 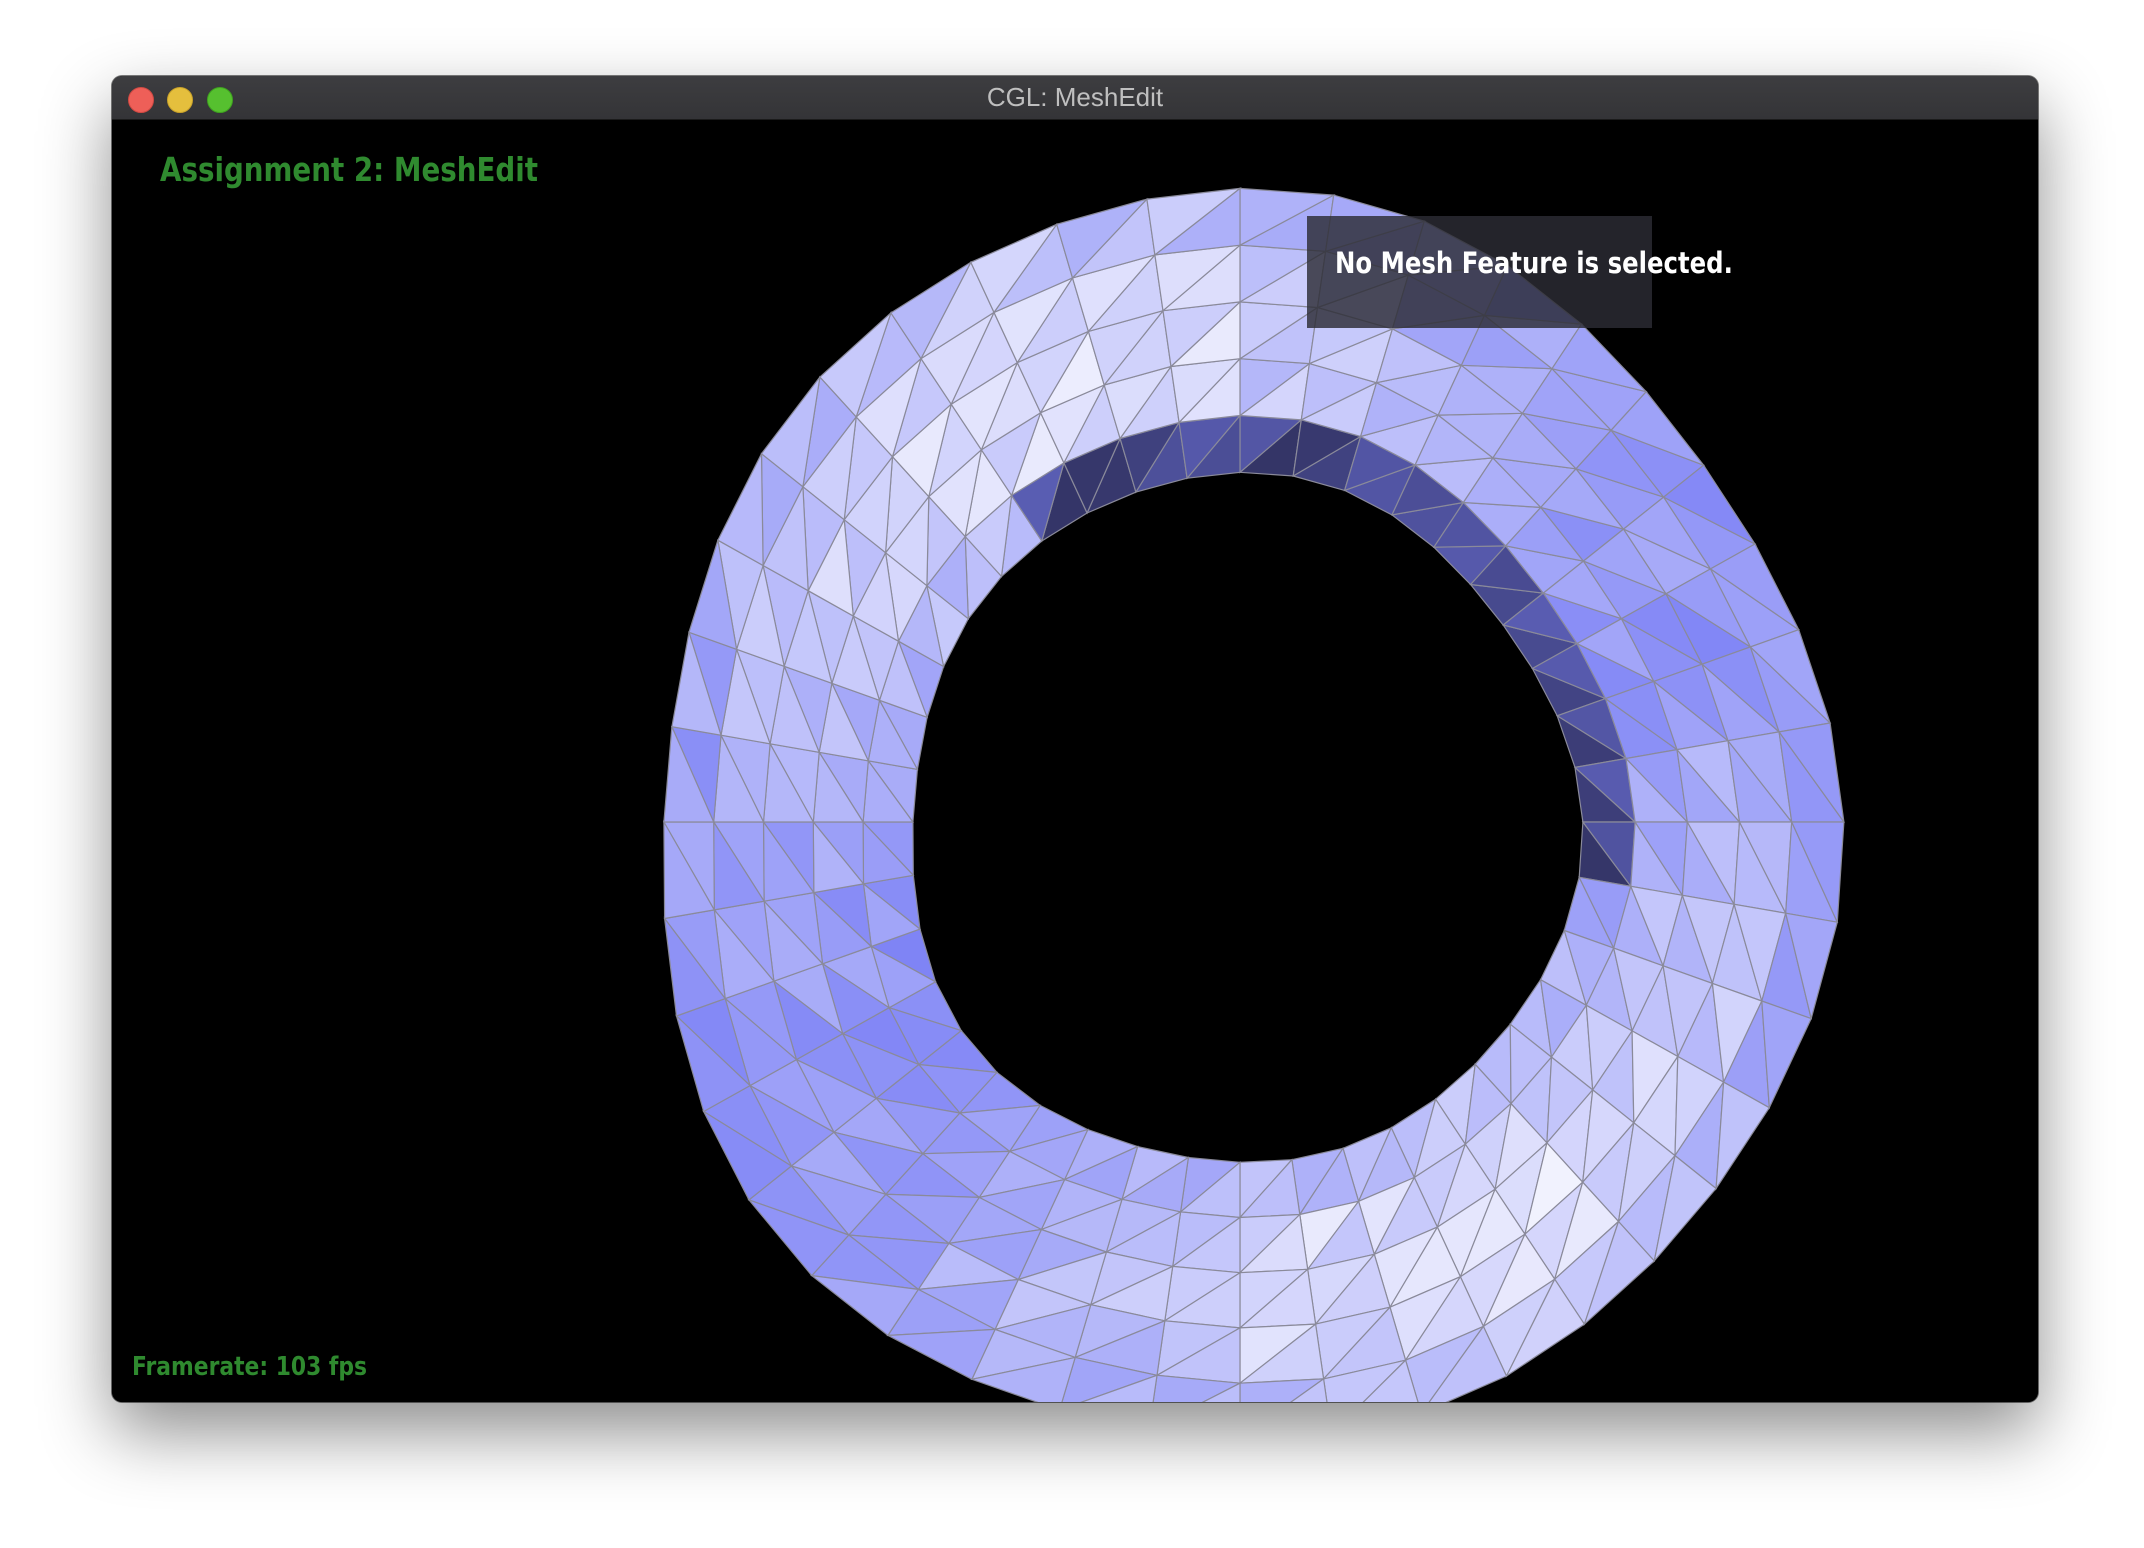 I want to click on window-title: CGL: MeshEdit, so click(x=1075, y=97).